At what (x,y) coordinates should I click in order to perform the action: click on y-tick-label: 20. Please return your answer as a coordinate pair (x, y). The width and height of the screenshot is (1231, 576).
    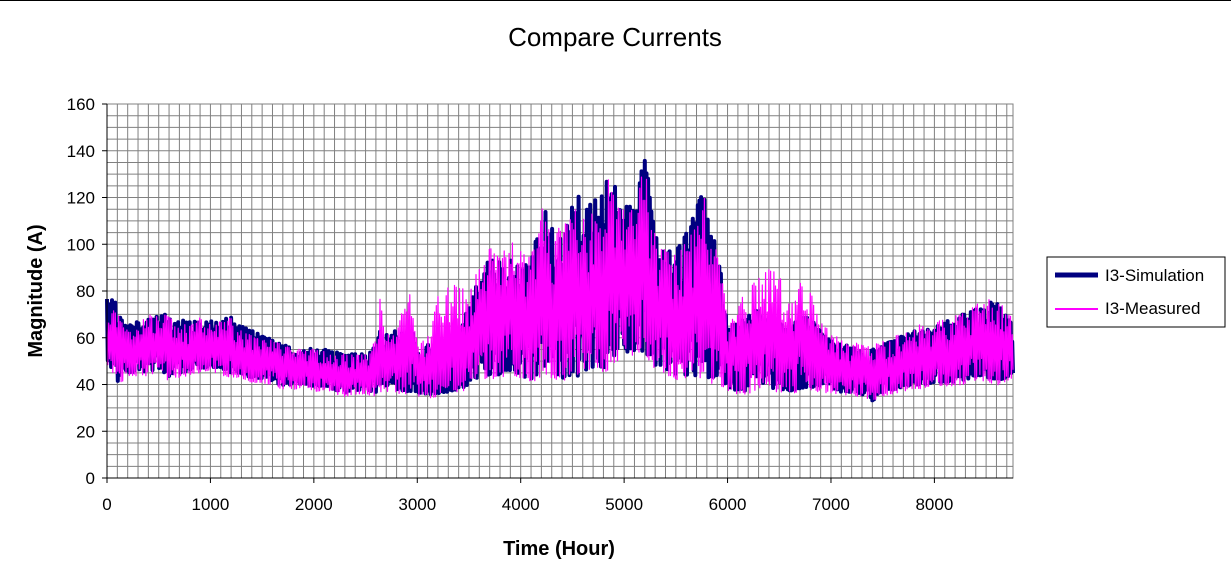
    Looking at the image, I should click on (85, 431).